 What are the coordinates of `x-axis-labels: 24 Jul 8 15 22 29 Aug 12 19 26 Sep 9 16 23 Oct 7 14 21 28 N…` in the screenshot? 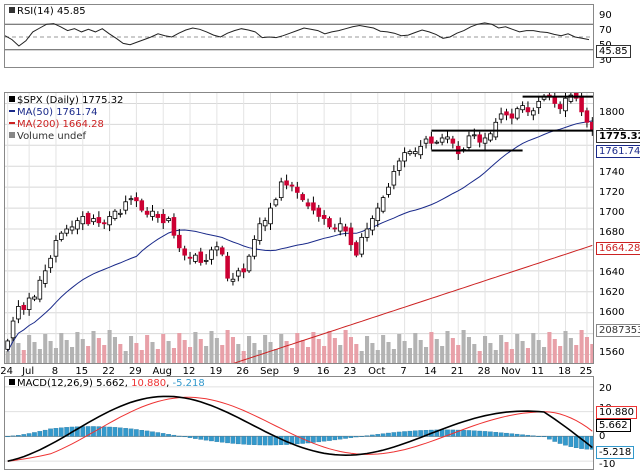 It's located at (297, 372).